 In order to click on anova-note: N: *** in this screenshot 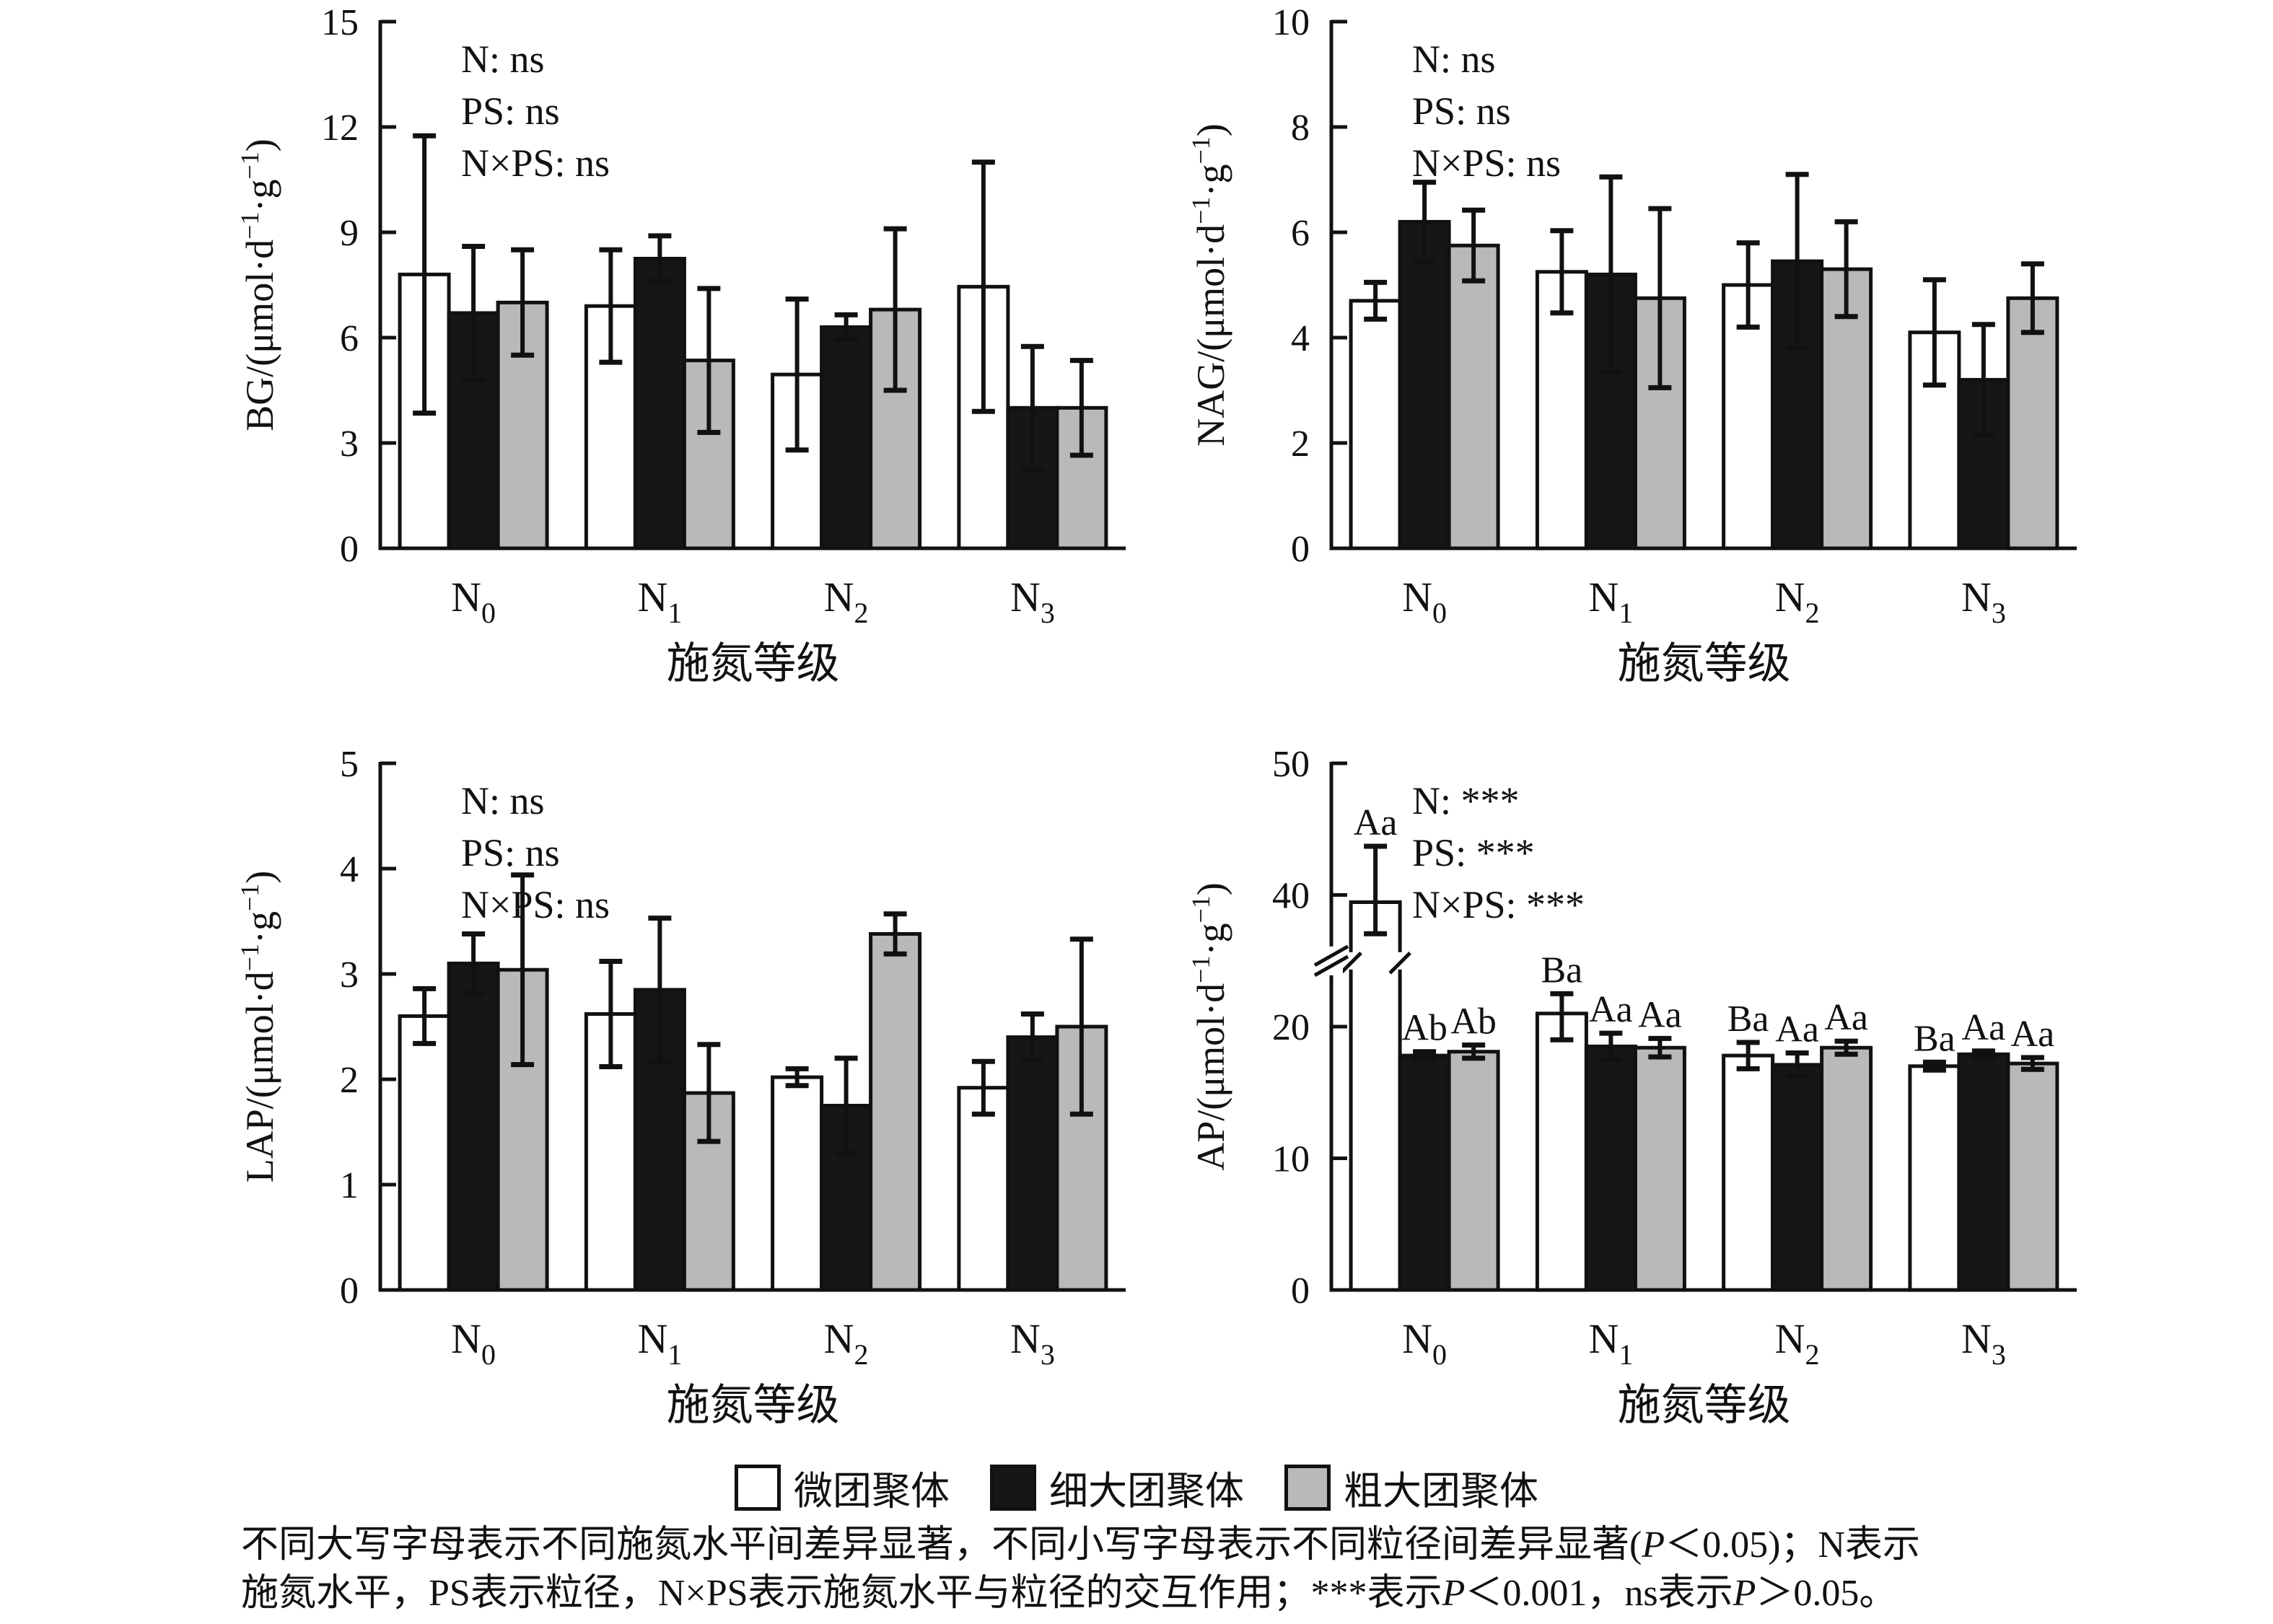, I will do `click(1466, 800)`.